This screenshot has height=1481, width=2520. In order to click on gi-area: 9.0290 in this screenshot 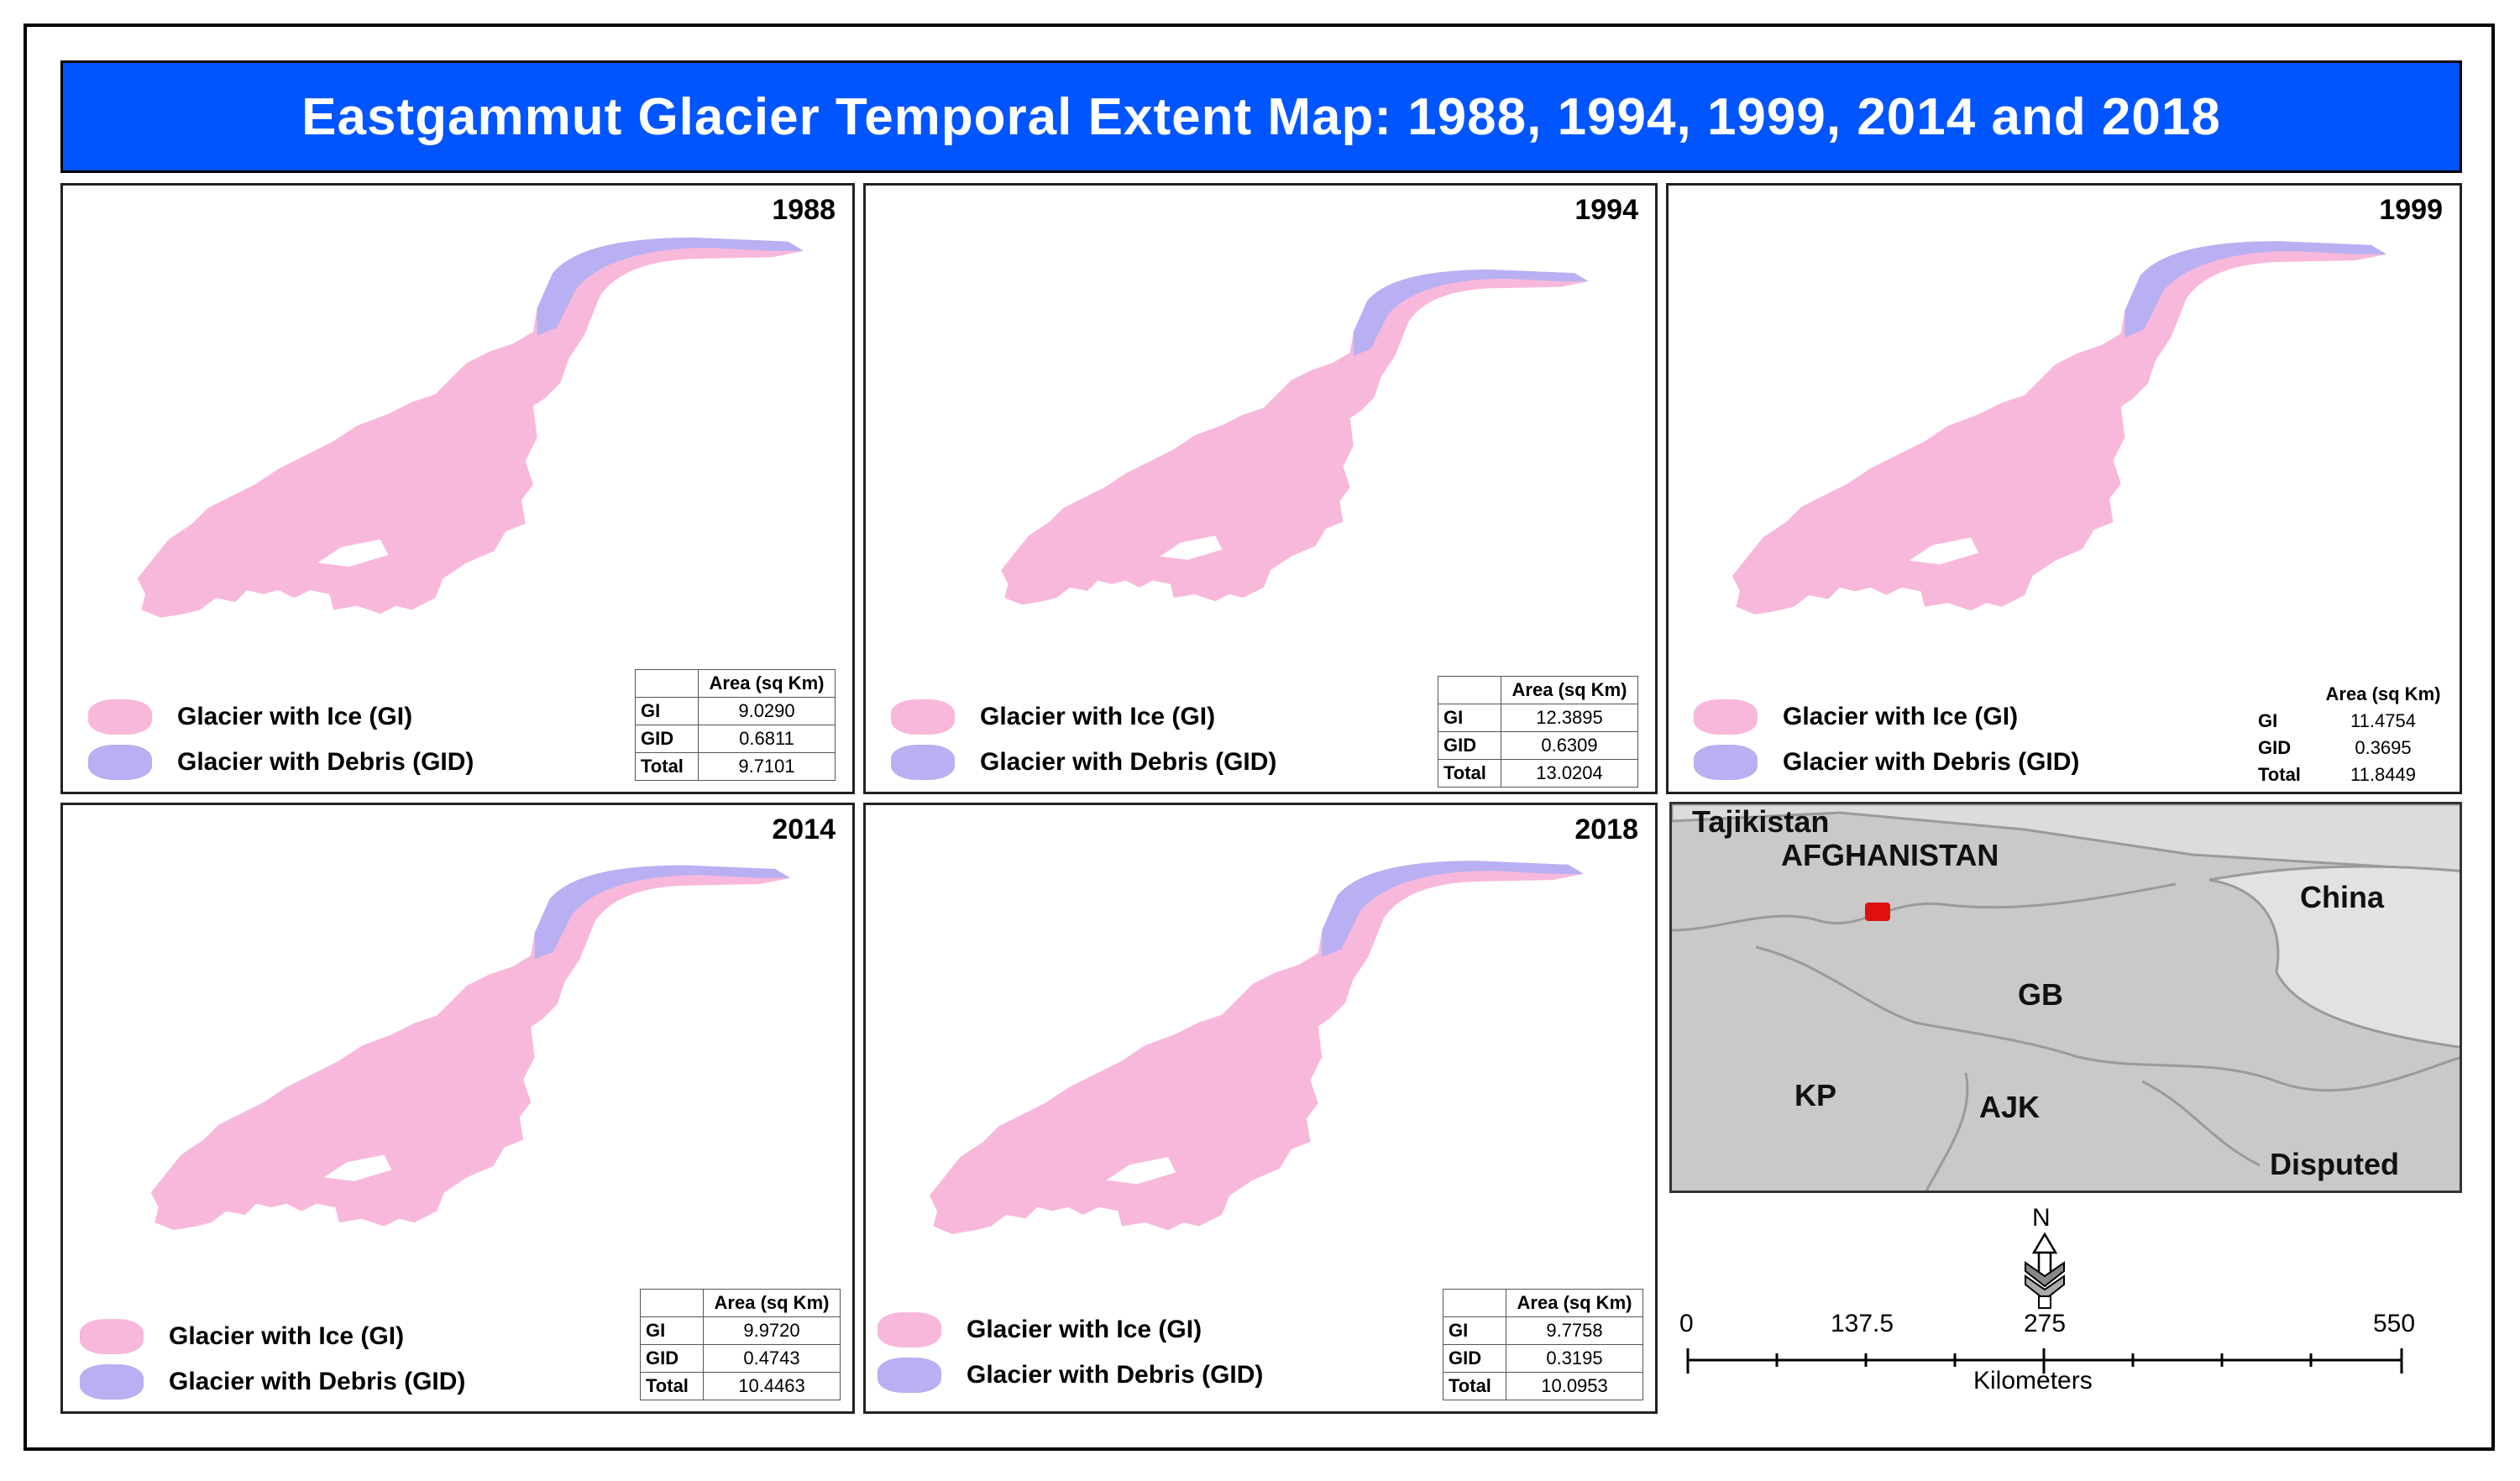, I will do `click(767, 711)`.